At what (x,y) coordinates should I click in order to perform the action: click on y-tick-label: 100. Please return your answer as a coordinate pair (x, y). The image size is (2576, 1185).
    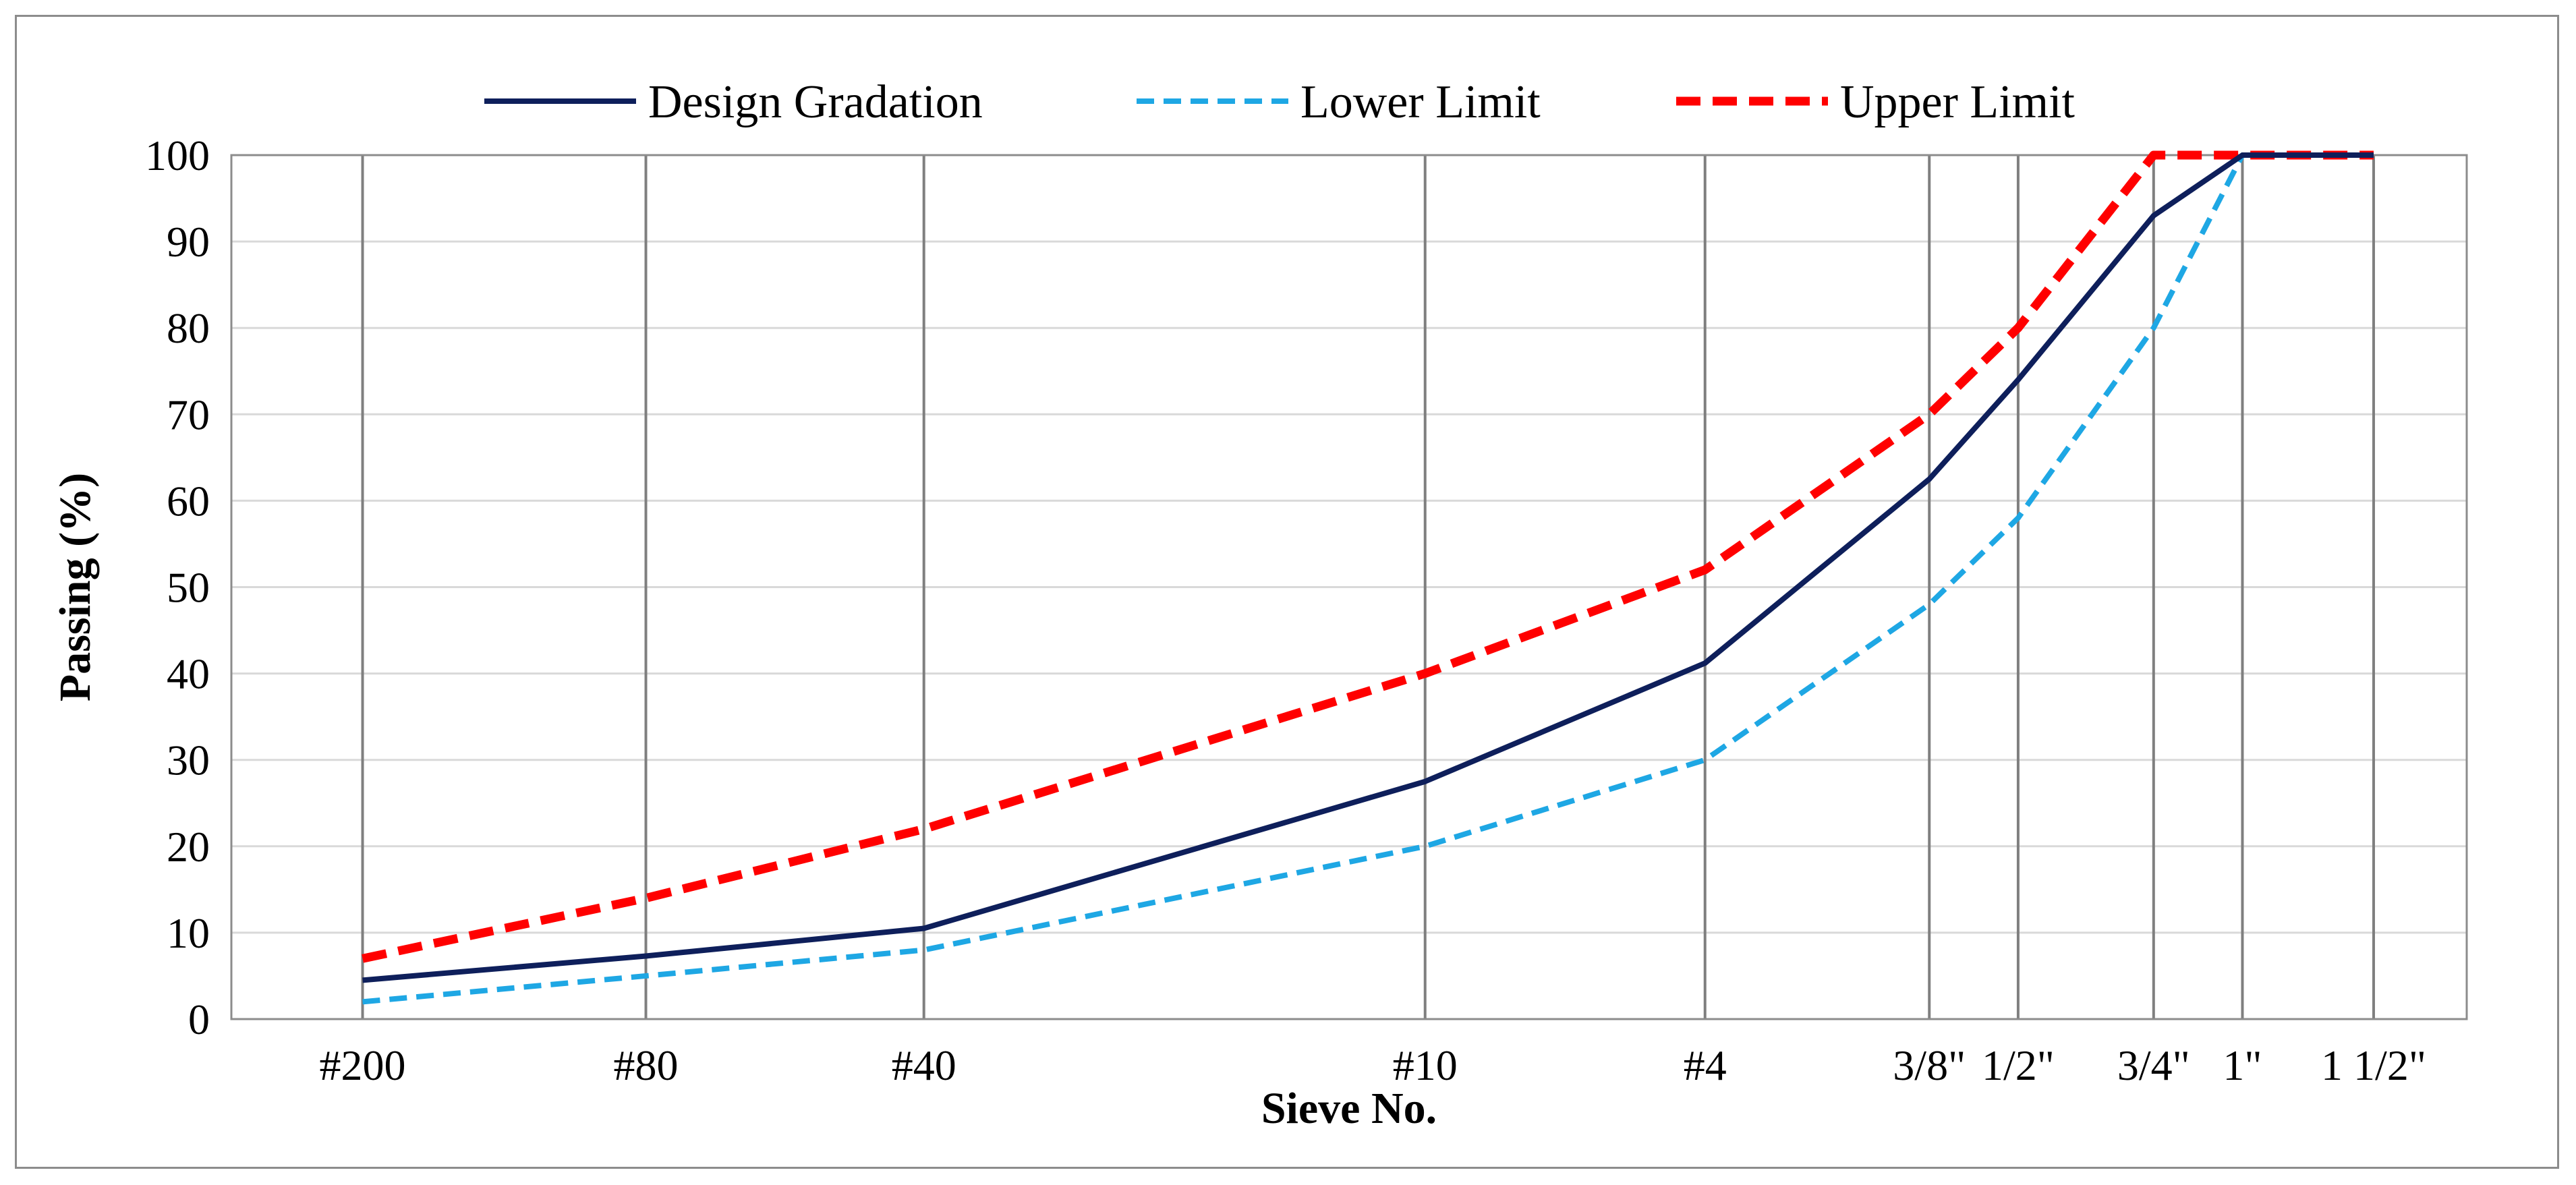
    Looking at the image, I should click on (177, 155).